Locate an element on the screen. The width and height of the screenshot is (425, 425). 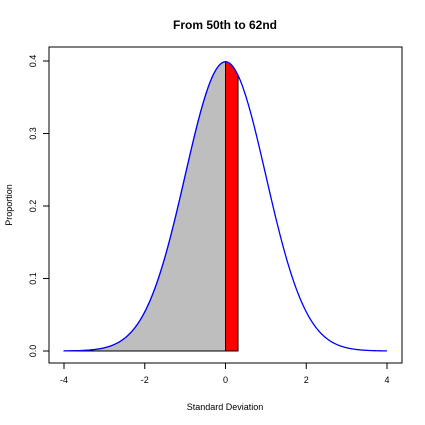
y-tick-label: 0.1 is located at coordinates (33, 278).